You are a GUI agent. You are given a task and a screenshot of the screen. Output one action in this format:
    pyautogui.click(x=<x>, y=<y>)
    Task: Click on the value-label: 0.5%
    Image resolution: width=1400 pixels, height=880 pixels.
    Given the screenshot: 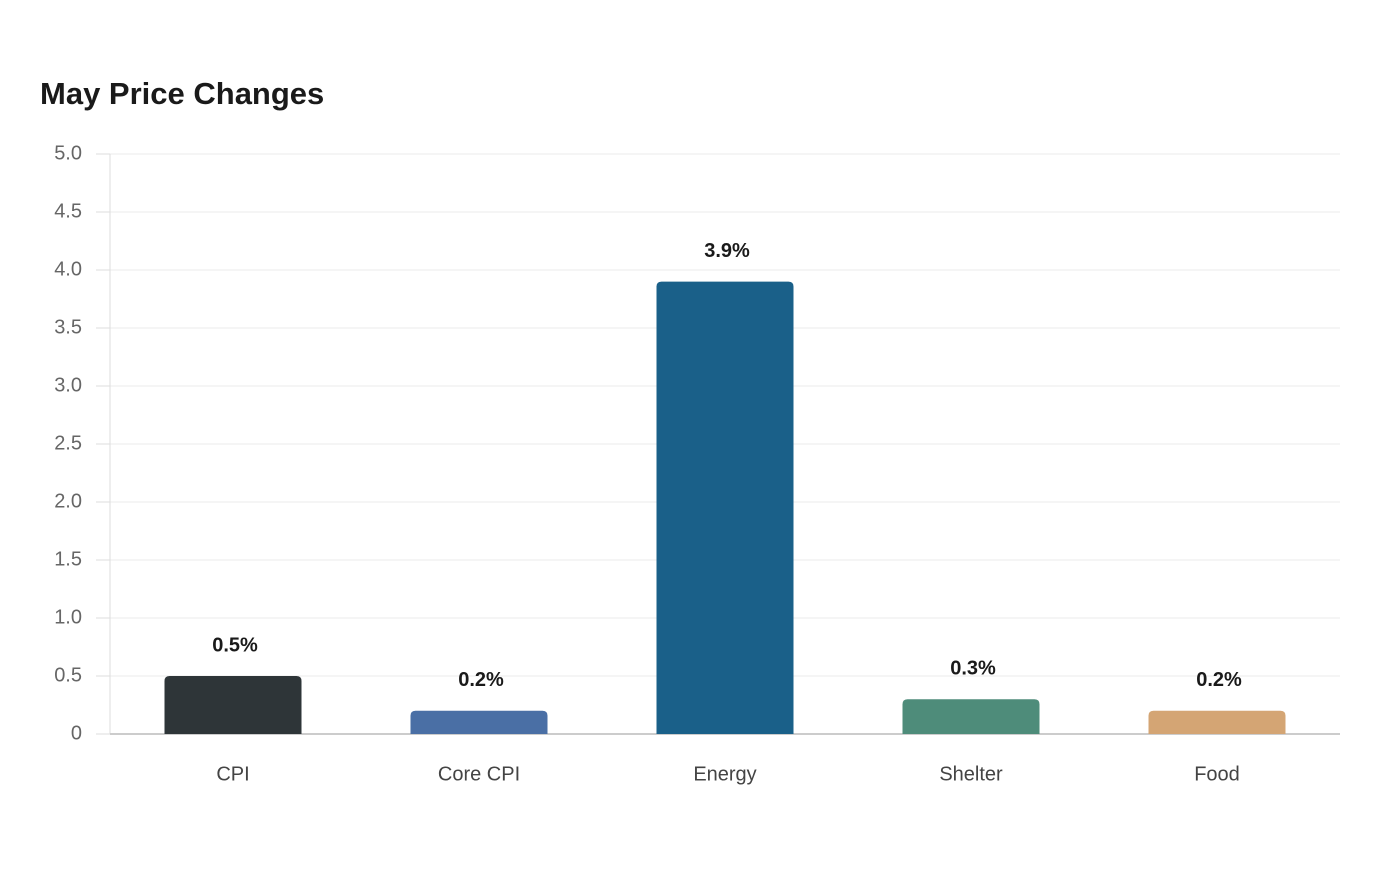 What is the action you would take?
    pyautogui.click(x=235, y=645)
    